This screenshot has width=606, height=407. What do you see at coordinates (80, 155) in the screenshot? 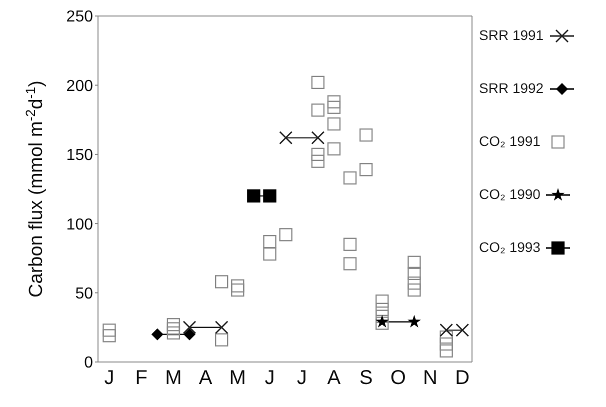
I see `y-tick-label: 150` at bounding box center [80, 155].